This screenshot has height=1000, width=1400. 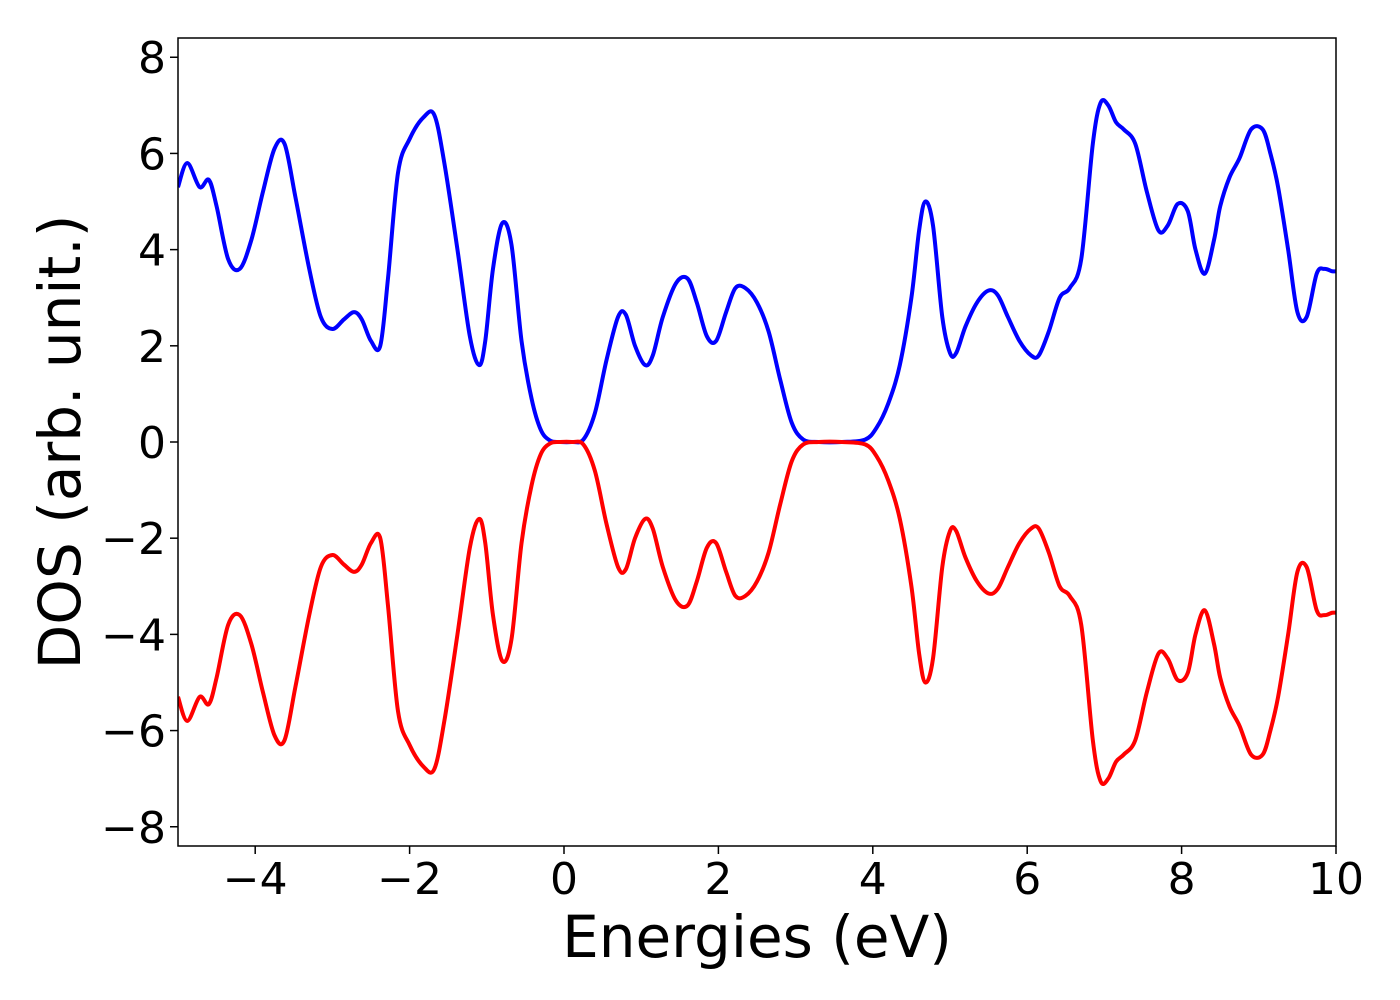 I want to click on x-tick-label: 2, so click(x=718, y=879).